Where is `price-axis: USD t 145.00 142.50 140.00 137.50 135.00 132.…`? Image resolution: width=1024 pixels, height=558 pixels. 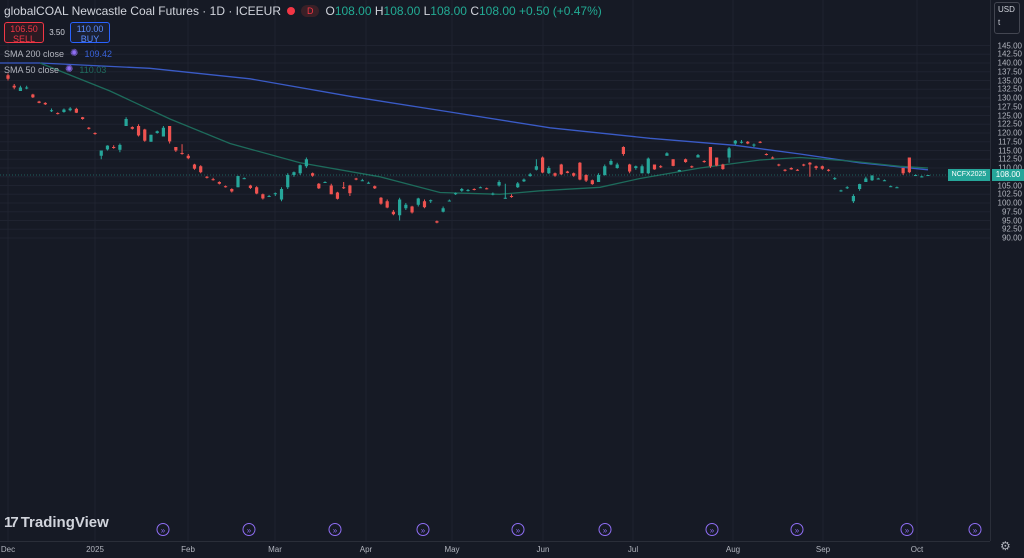 price-axis: USD t 145.00 142.50 140.00 137.50 135.00 132.… is located at coordinates (1007, 270).